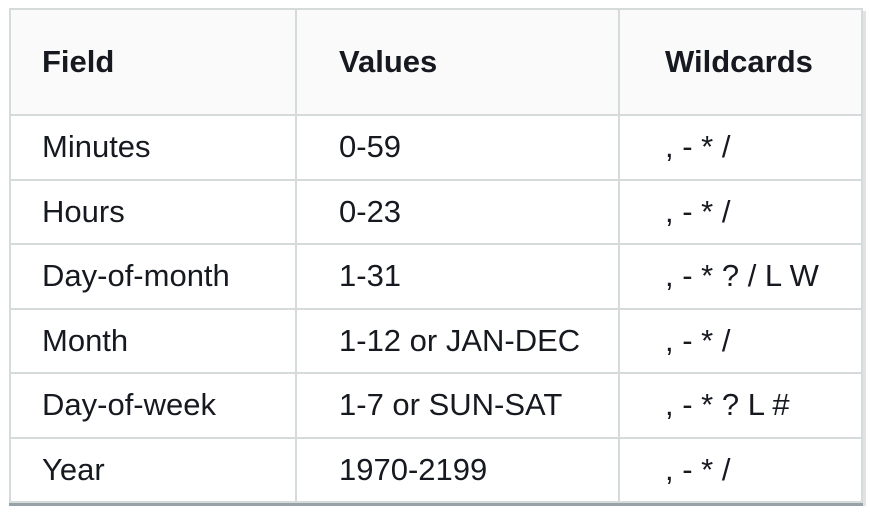 Image resolution: width=870 pixels, height=526 pixels. I want to click on column-header-wildcards: Wildcards, so click(740, 62).